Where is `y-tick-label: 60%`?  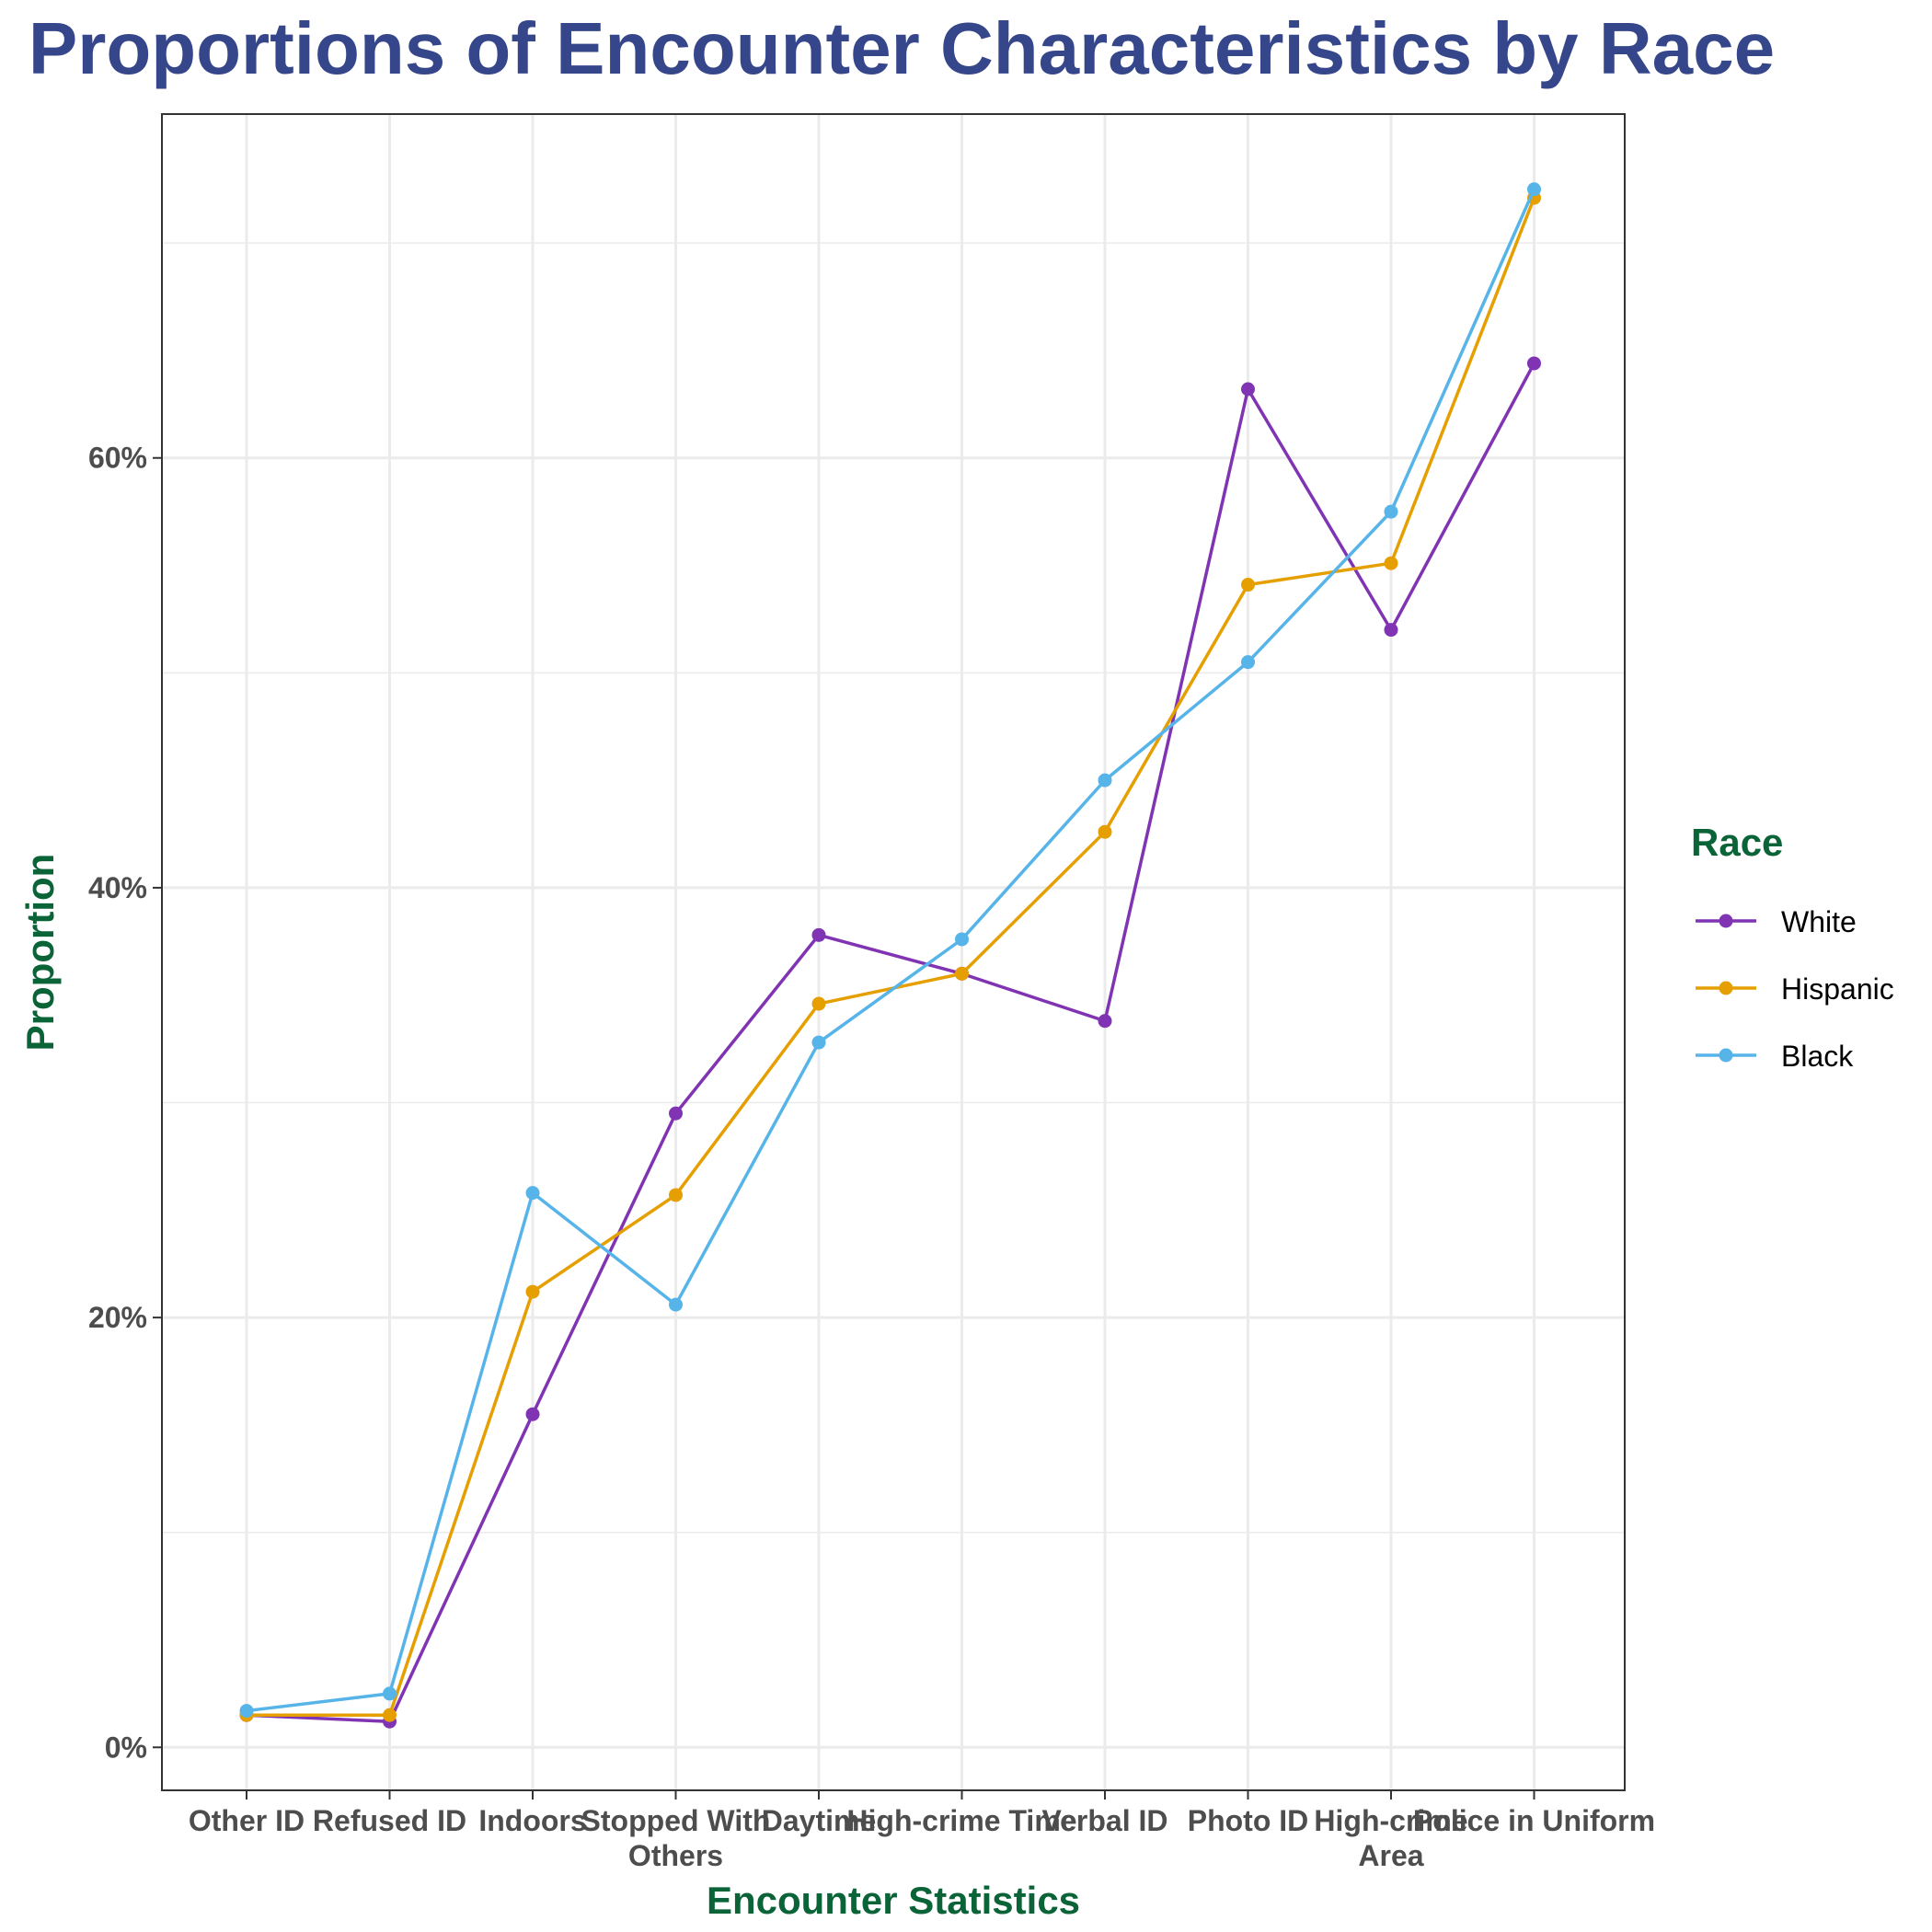 y-tick-label: 60% is located at coordinates (117, 458).